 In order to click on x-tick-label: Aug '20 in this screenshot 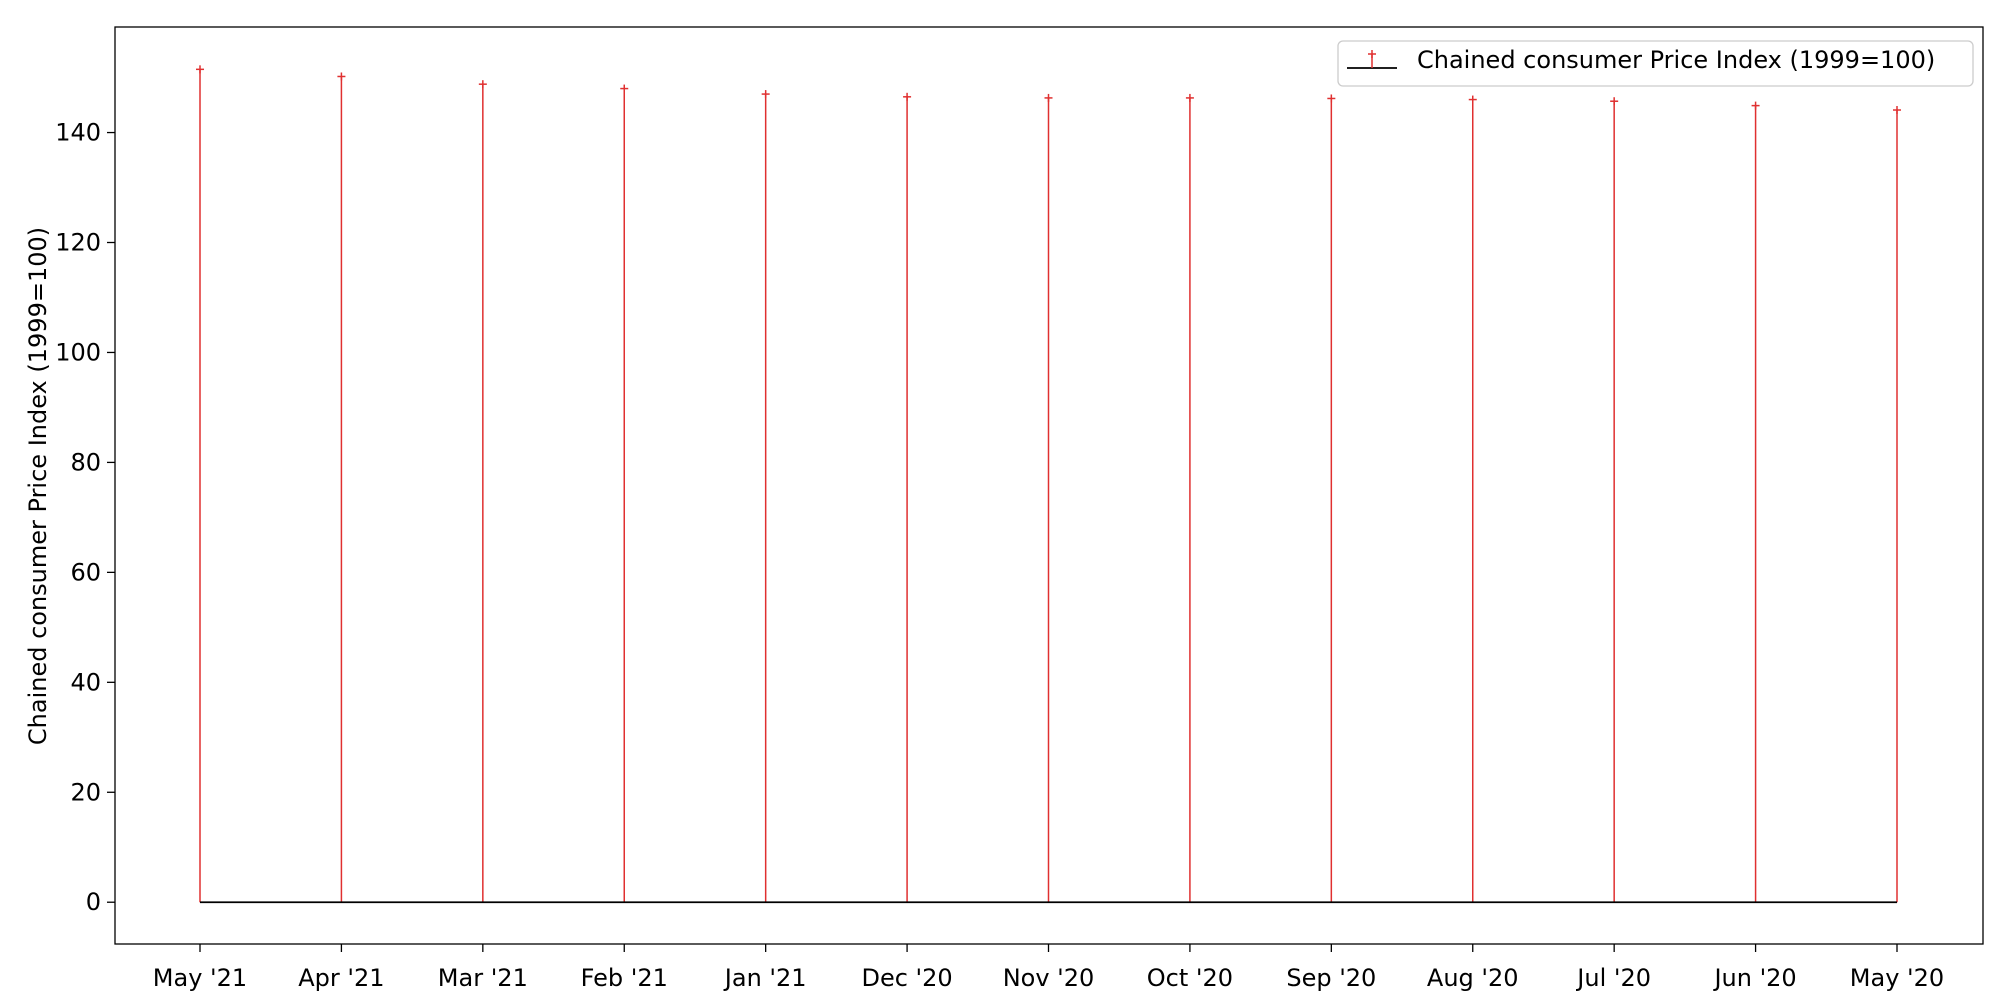, I will do `click(1473, 978)`.